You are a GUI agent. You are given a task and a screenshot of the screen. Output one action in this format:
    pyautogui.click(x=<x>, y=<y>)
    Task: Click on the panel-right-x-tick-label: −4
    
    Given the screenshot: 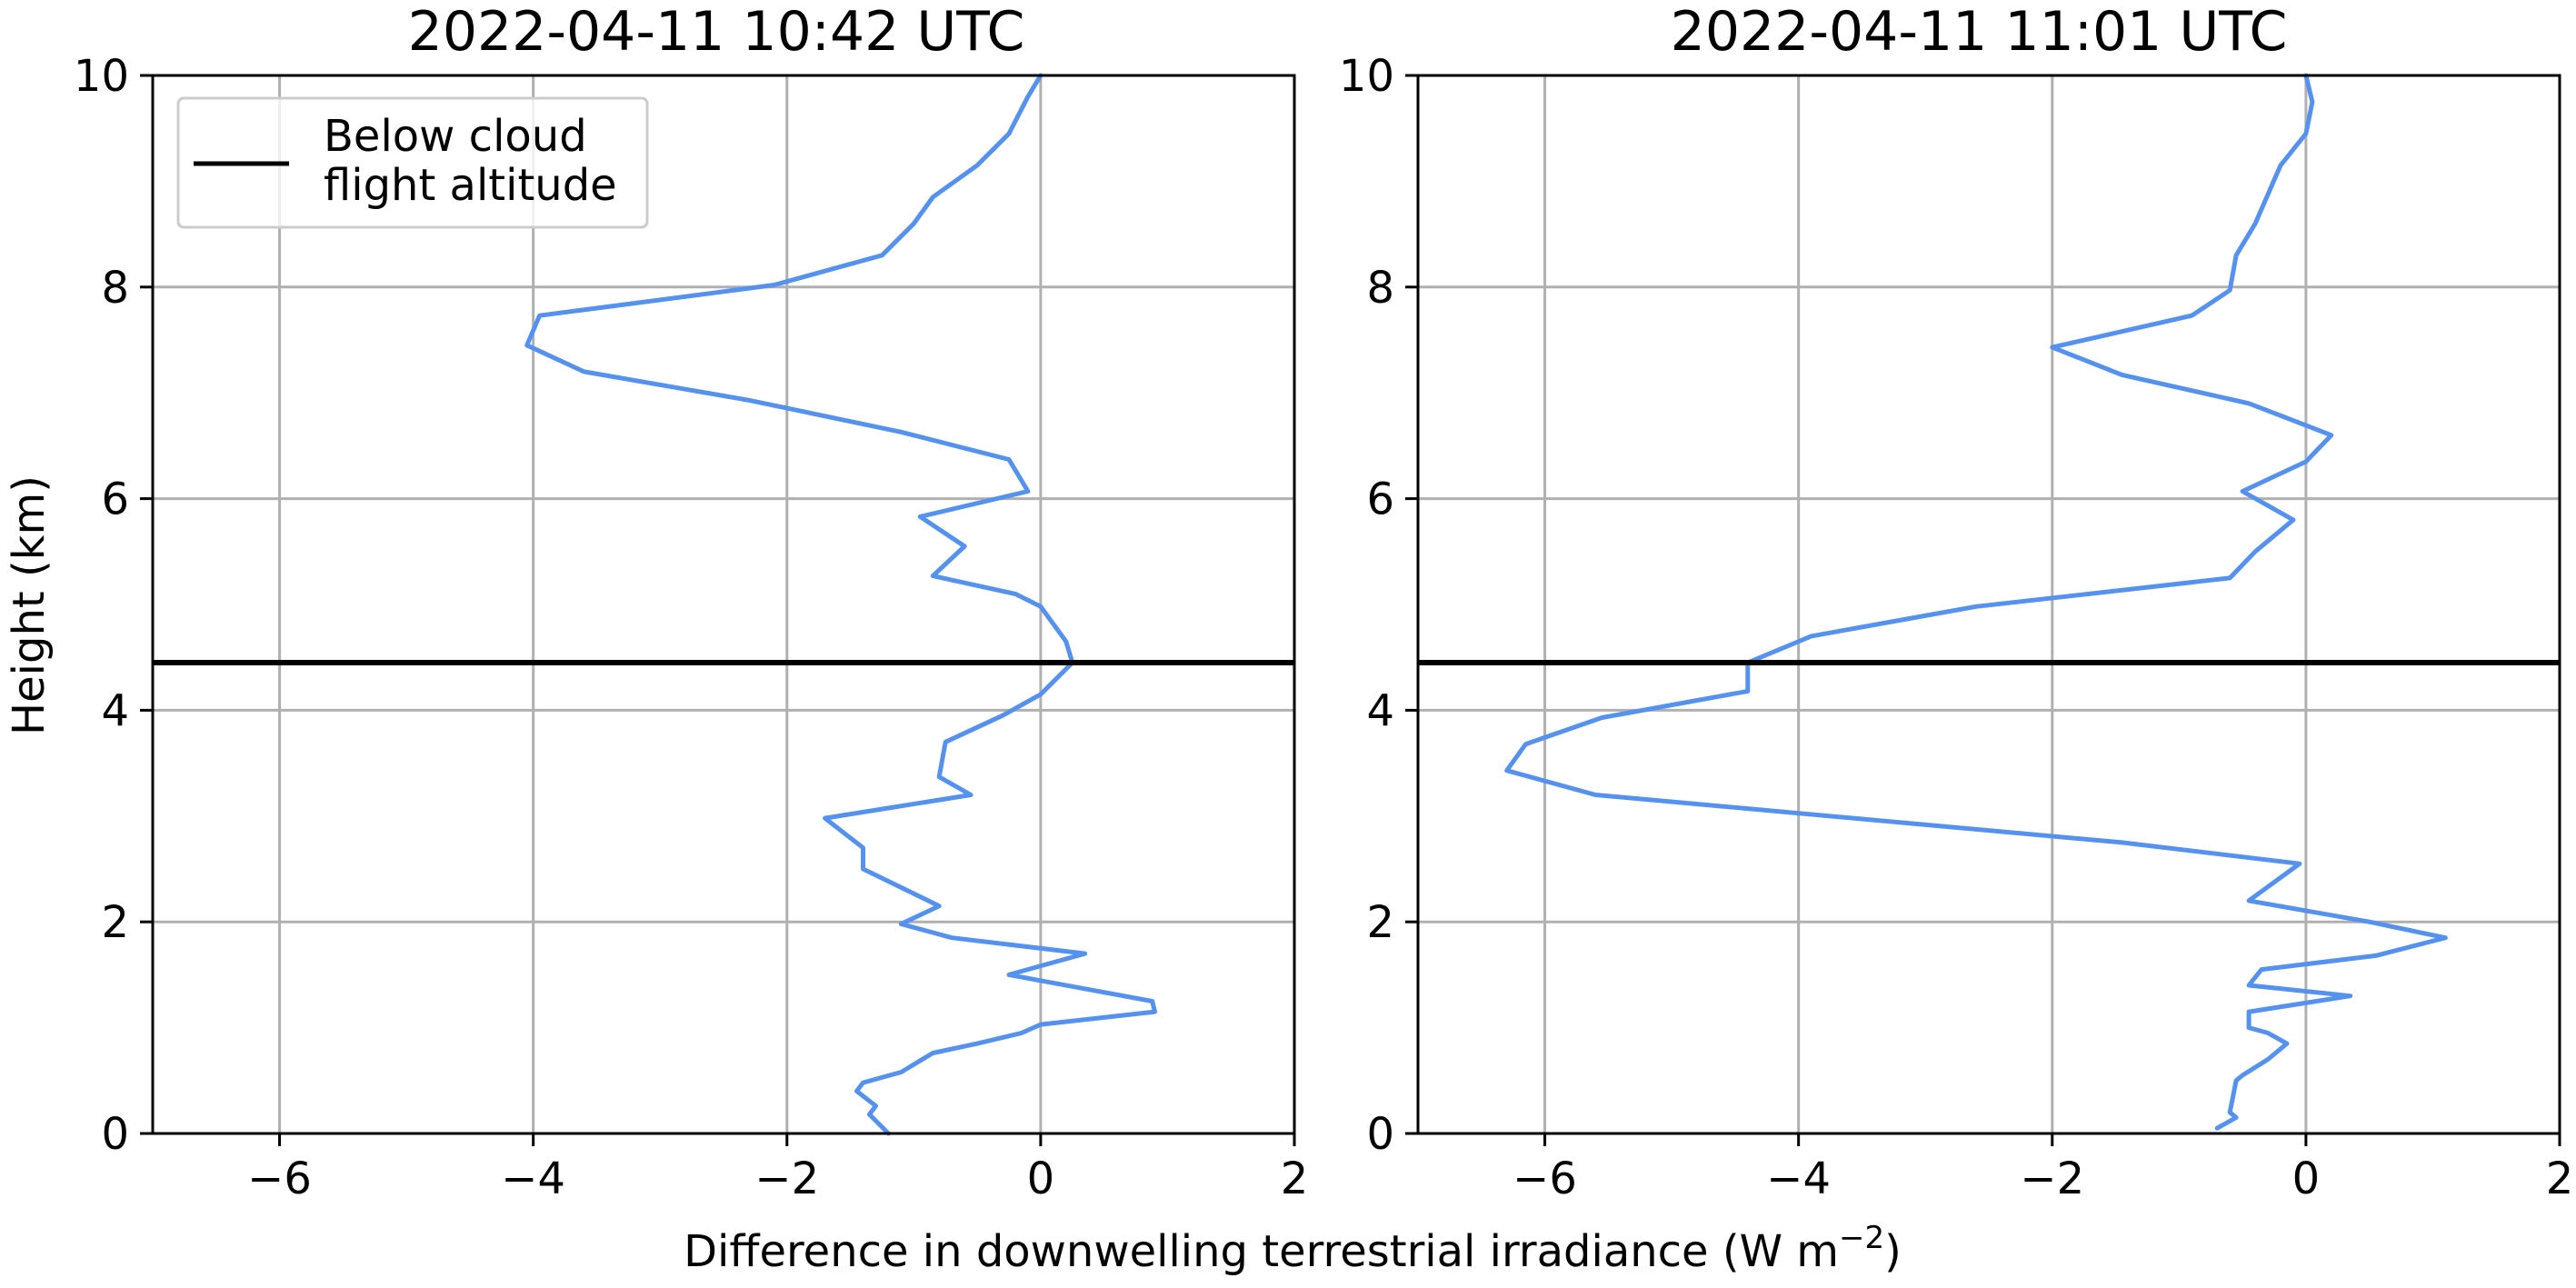 What is the action you would take?
    pyautogui.click(x=1798, y=1178)
    